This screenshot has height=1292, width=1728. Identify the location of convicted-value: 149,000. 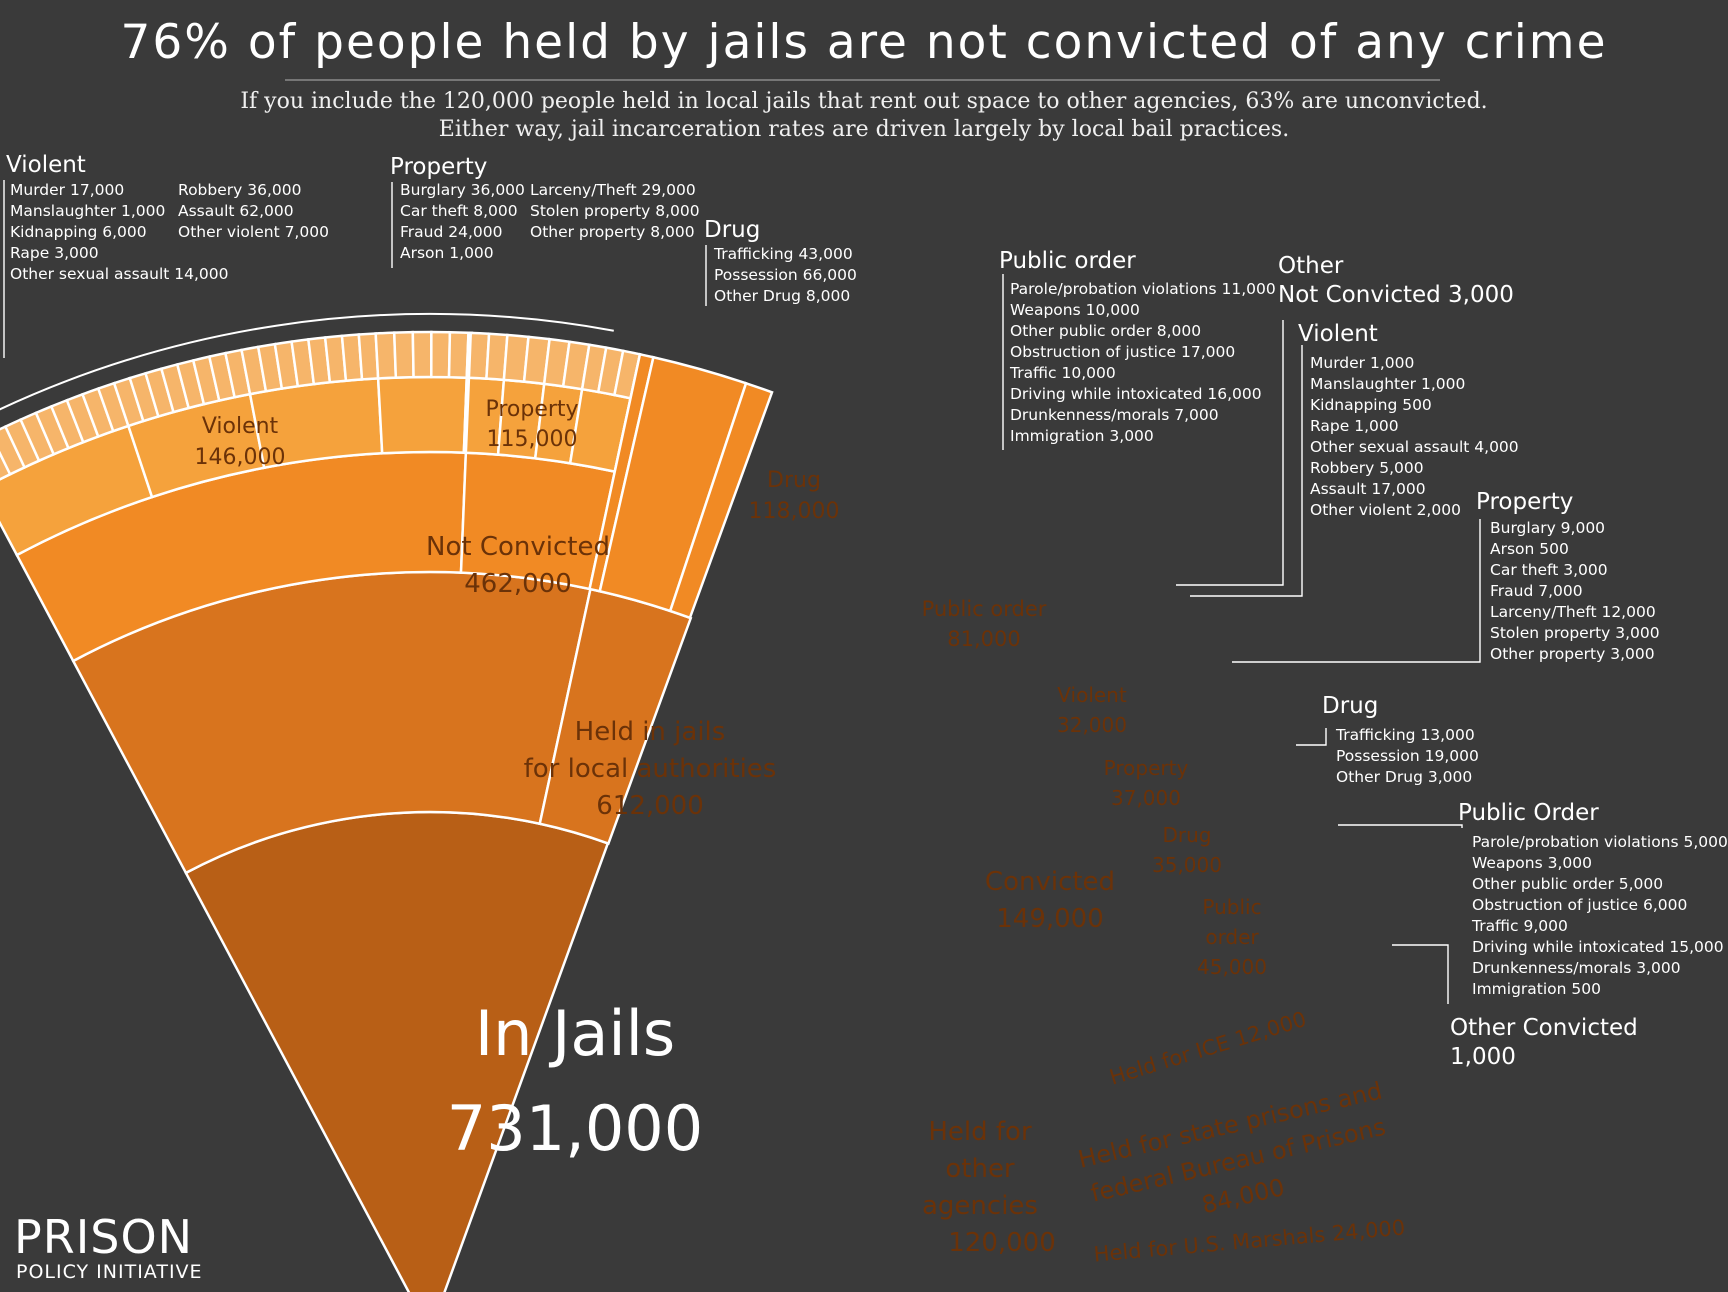
(1050, 919).